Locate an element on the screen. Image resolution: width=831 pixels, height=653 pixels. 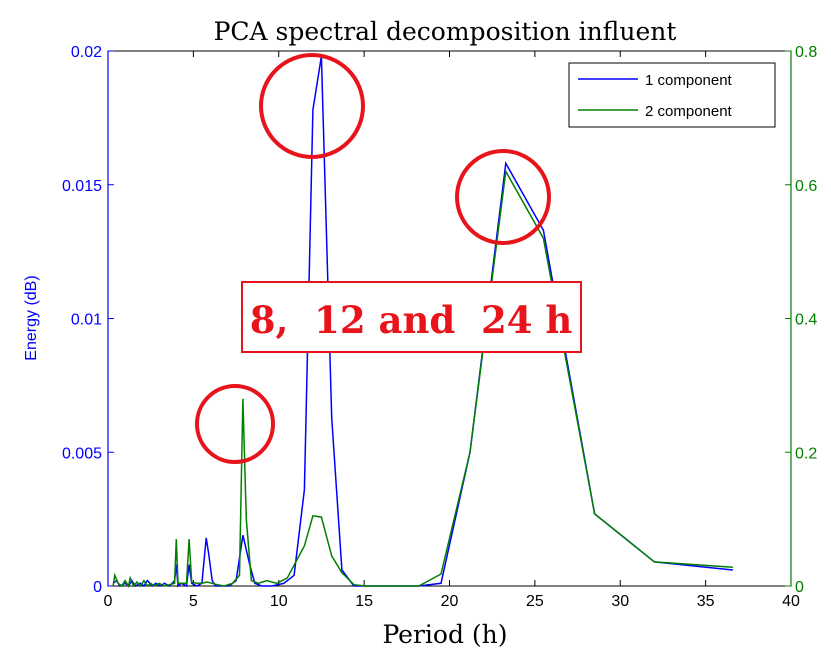
y-axis-left: 0 0.005 0.01 0.015 0.02 is located at coordinates (88, 320).